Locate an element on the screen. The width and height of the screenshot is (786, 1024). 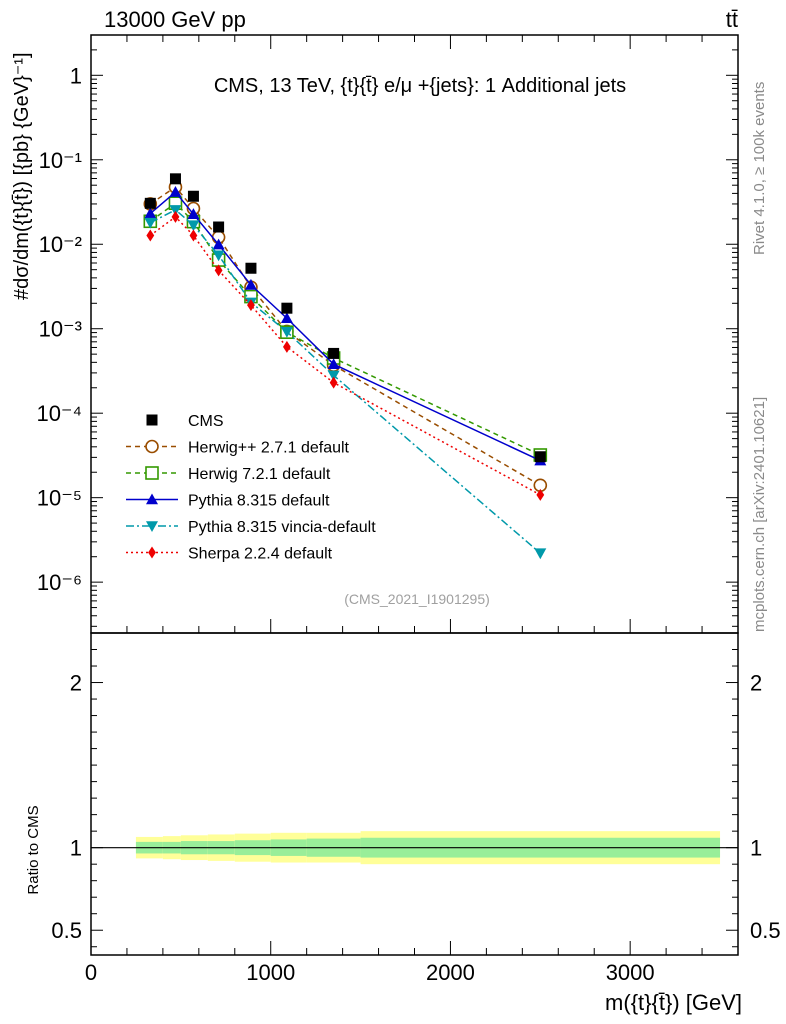
ratio-tick-label-right: 0.5 is located at coordinates (765, 930).